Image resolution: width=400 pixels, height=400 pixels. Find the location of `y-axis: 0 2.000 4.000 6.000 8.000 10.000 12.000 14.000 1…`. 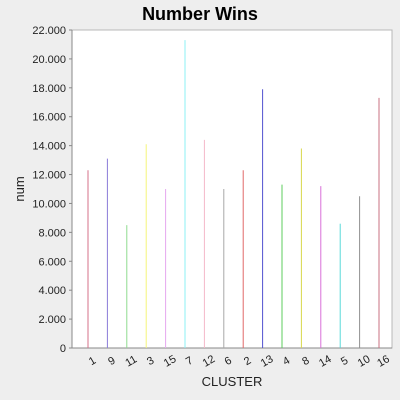

y-axis: 0 2.000 4.000 6.000 8.000 10.000 12.000 14.000 1… is located at coordinates (52, 190).